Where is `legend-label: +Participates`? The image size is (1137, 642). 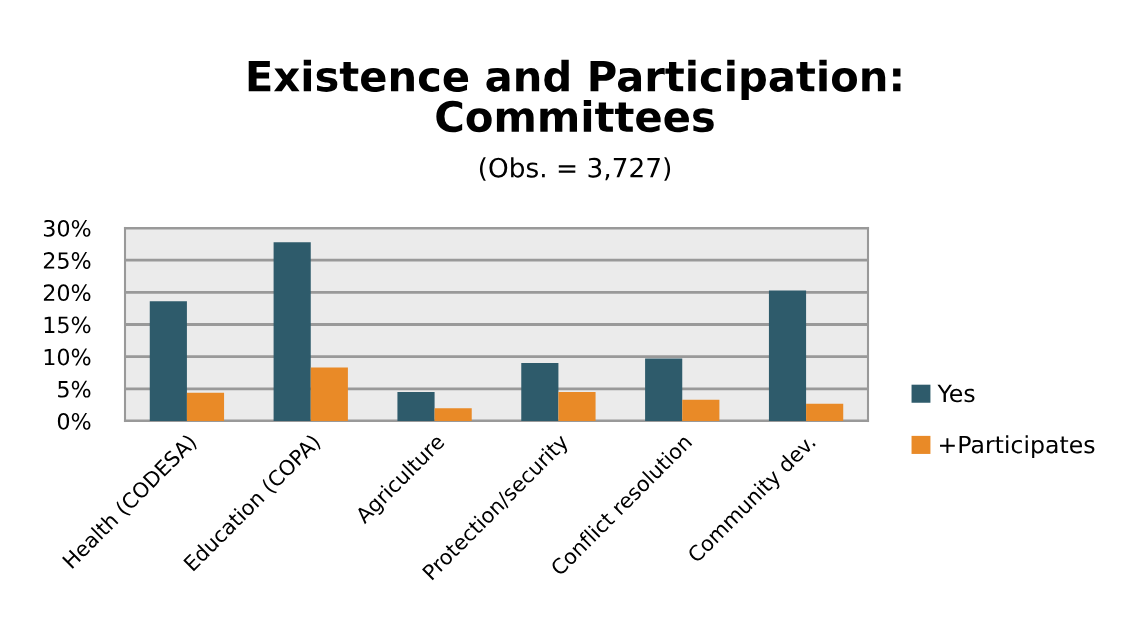
legend-label: +Participates is located at coordinates (1017, 447).